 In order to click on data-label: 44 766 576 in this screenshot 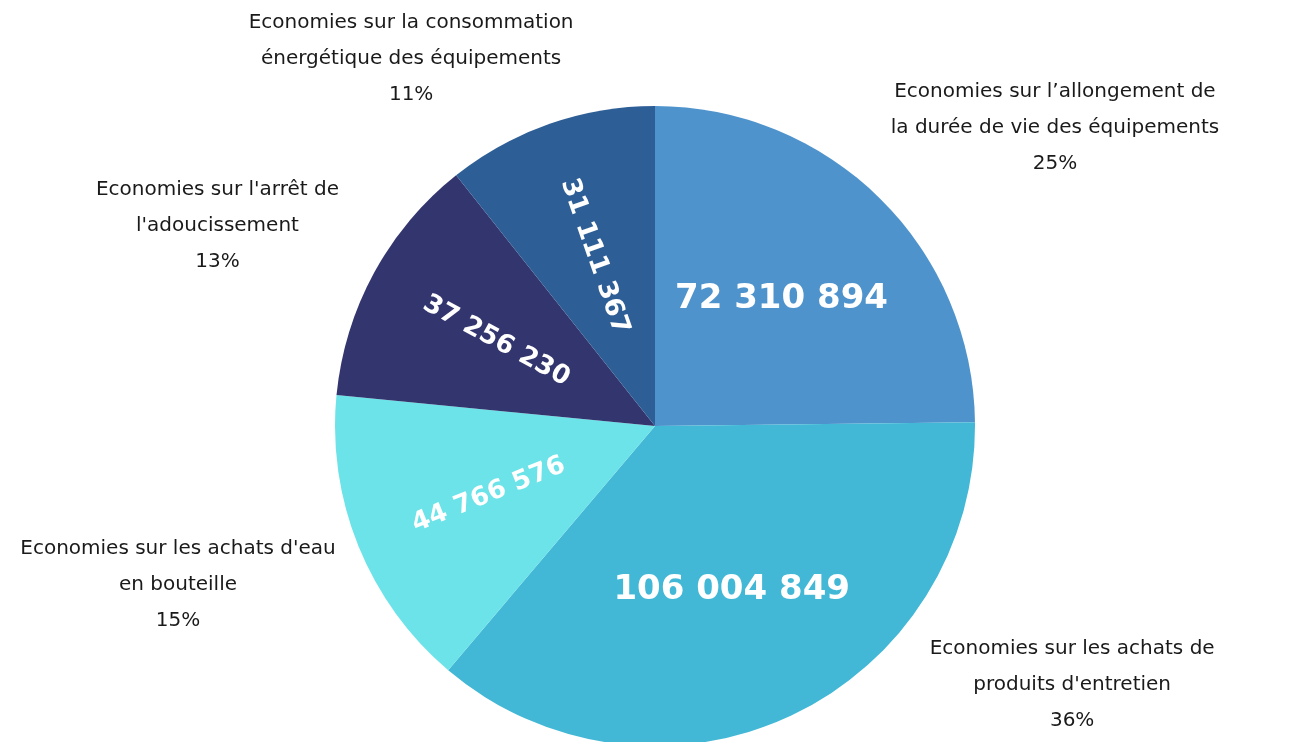, I will do `click(487, 493)`.